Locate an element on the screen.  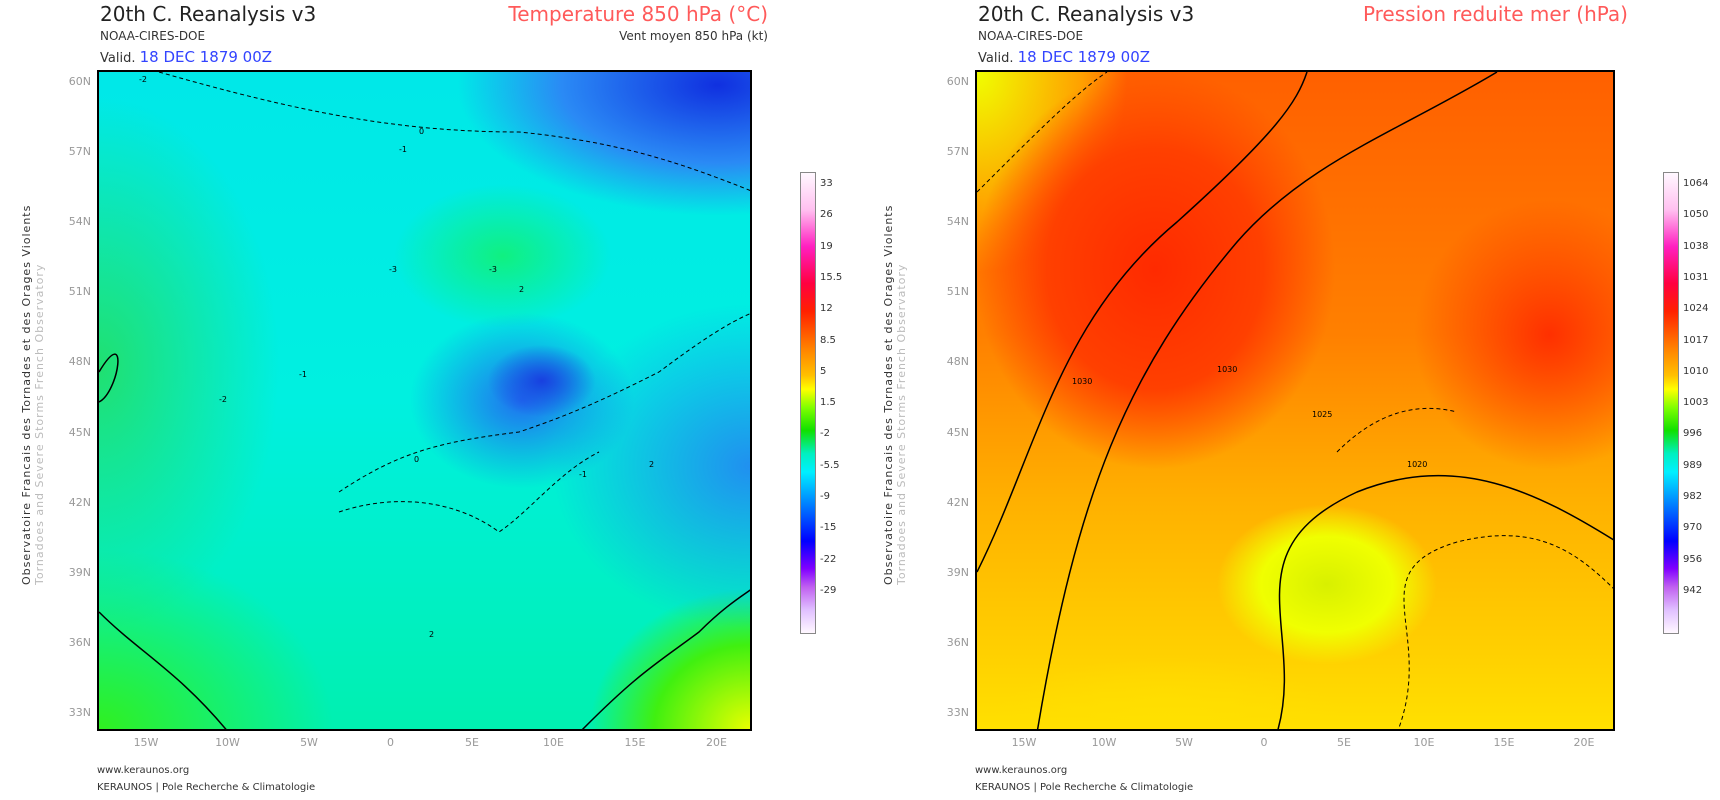
colorbar-label: 1017 is located at coordinates (1696, 340).